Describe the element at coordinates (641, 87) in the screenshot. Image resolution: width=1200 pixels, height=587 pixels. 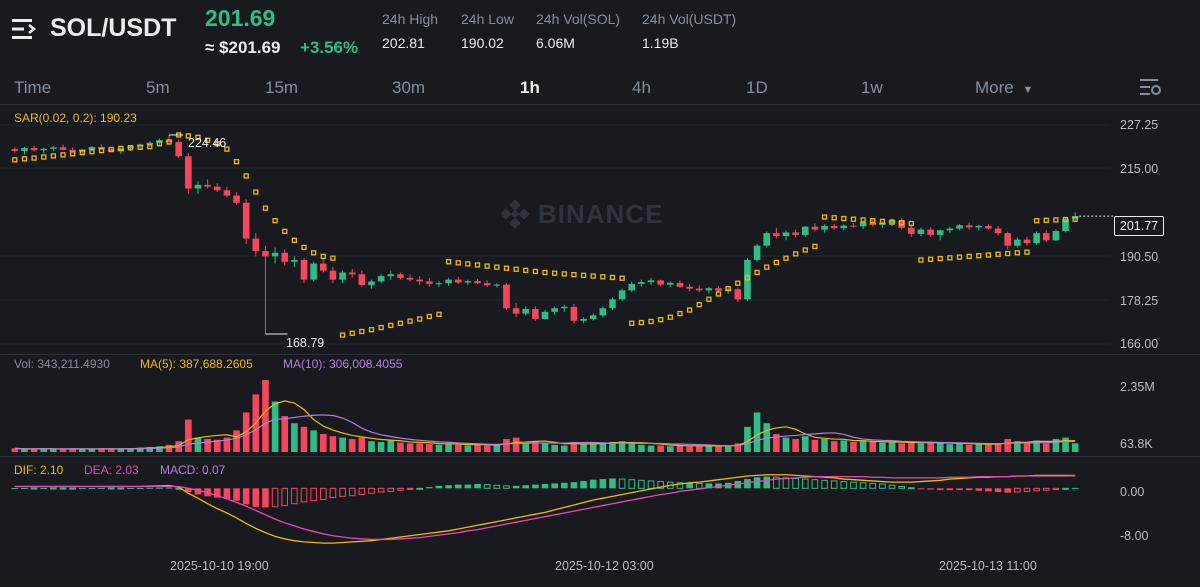
I see `tab-4h: 4h` at that location.